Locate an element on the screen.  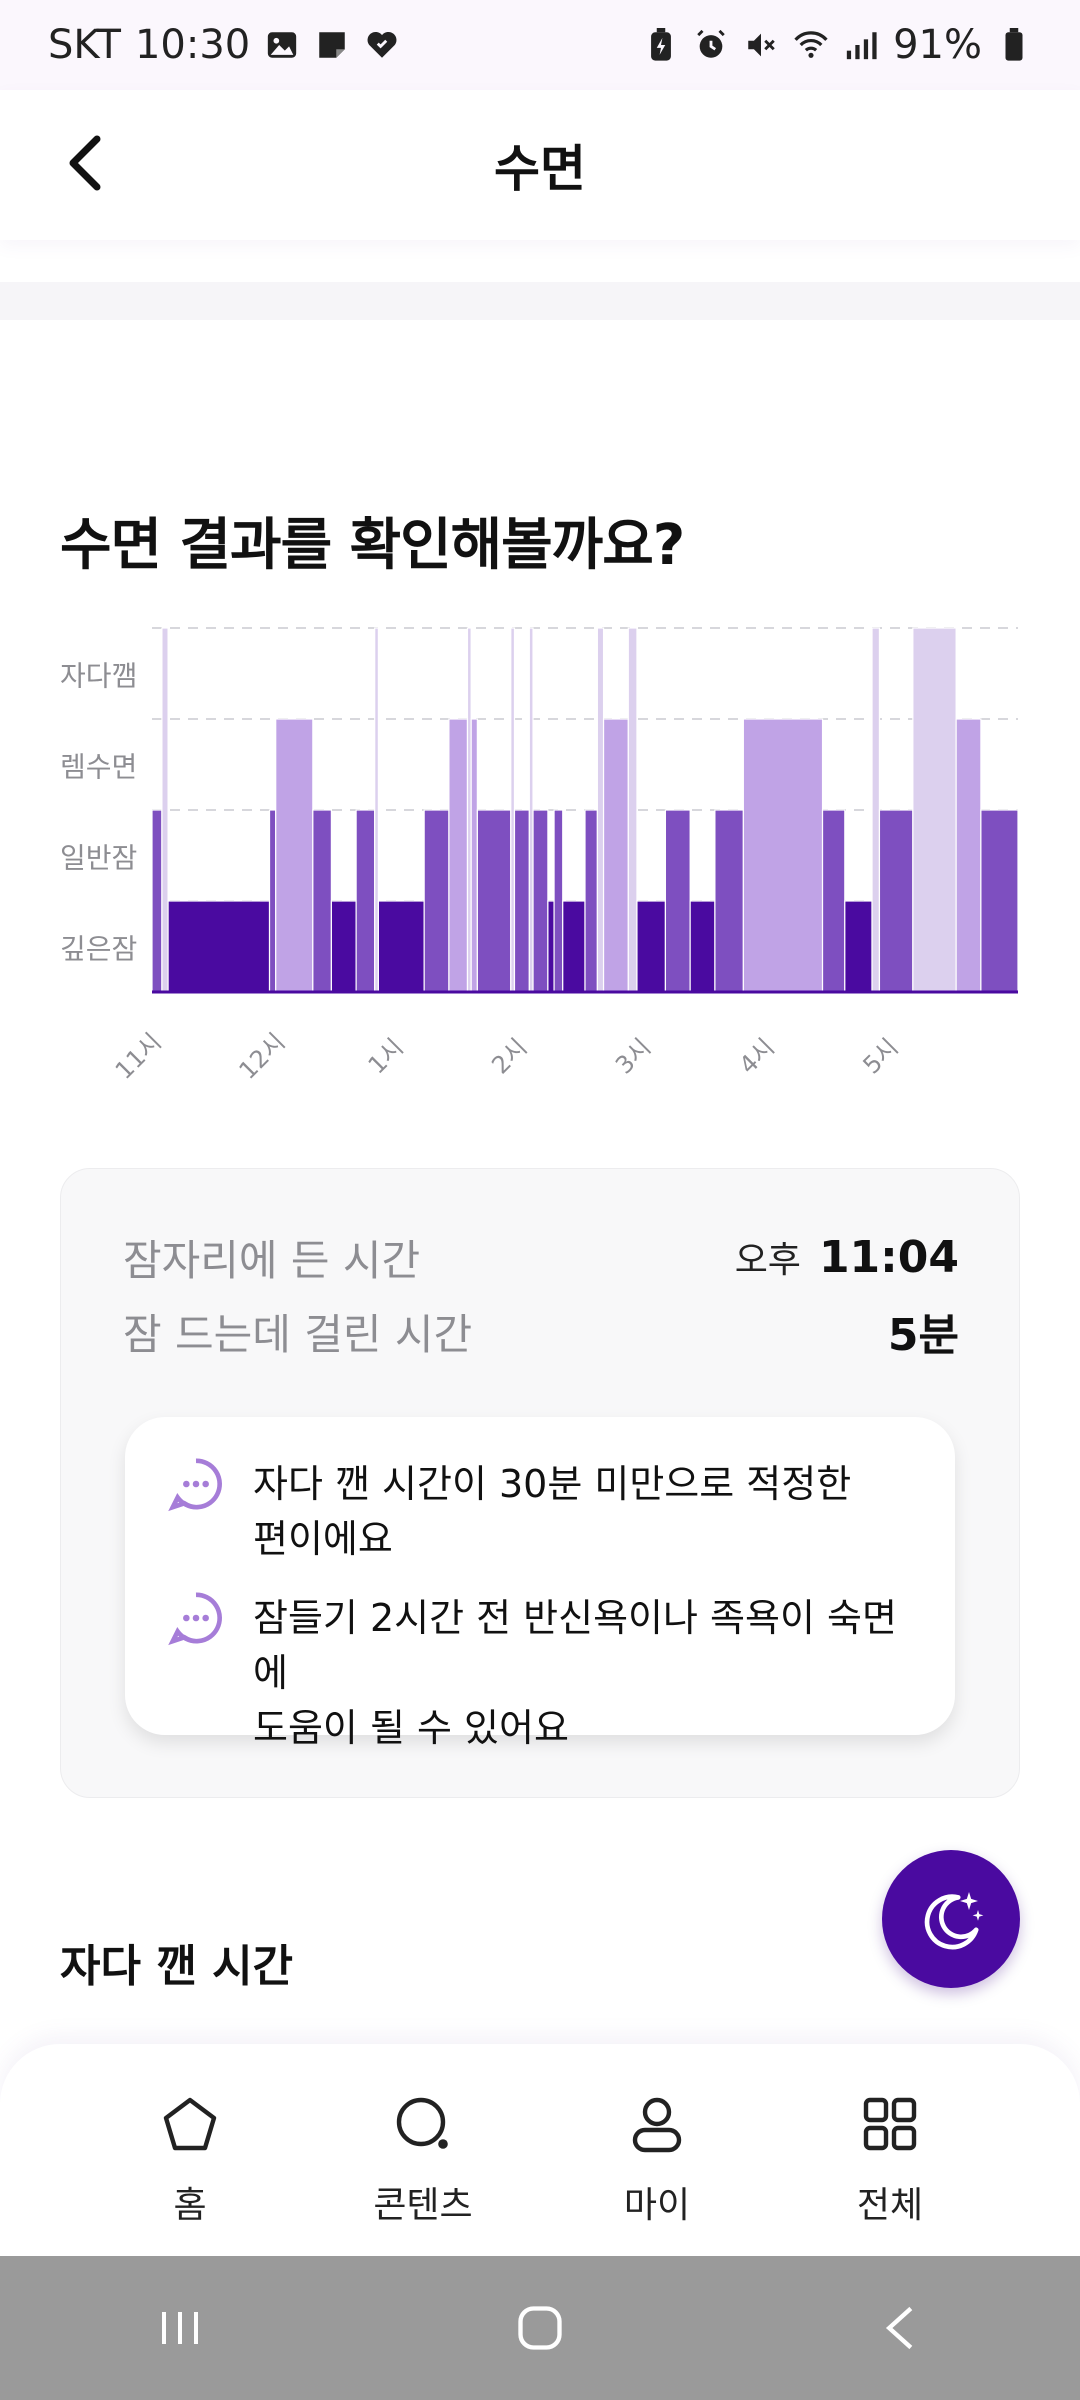
sleep-mode-fab is located at coordinates (951, 1919).